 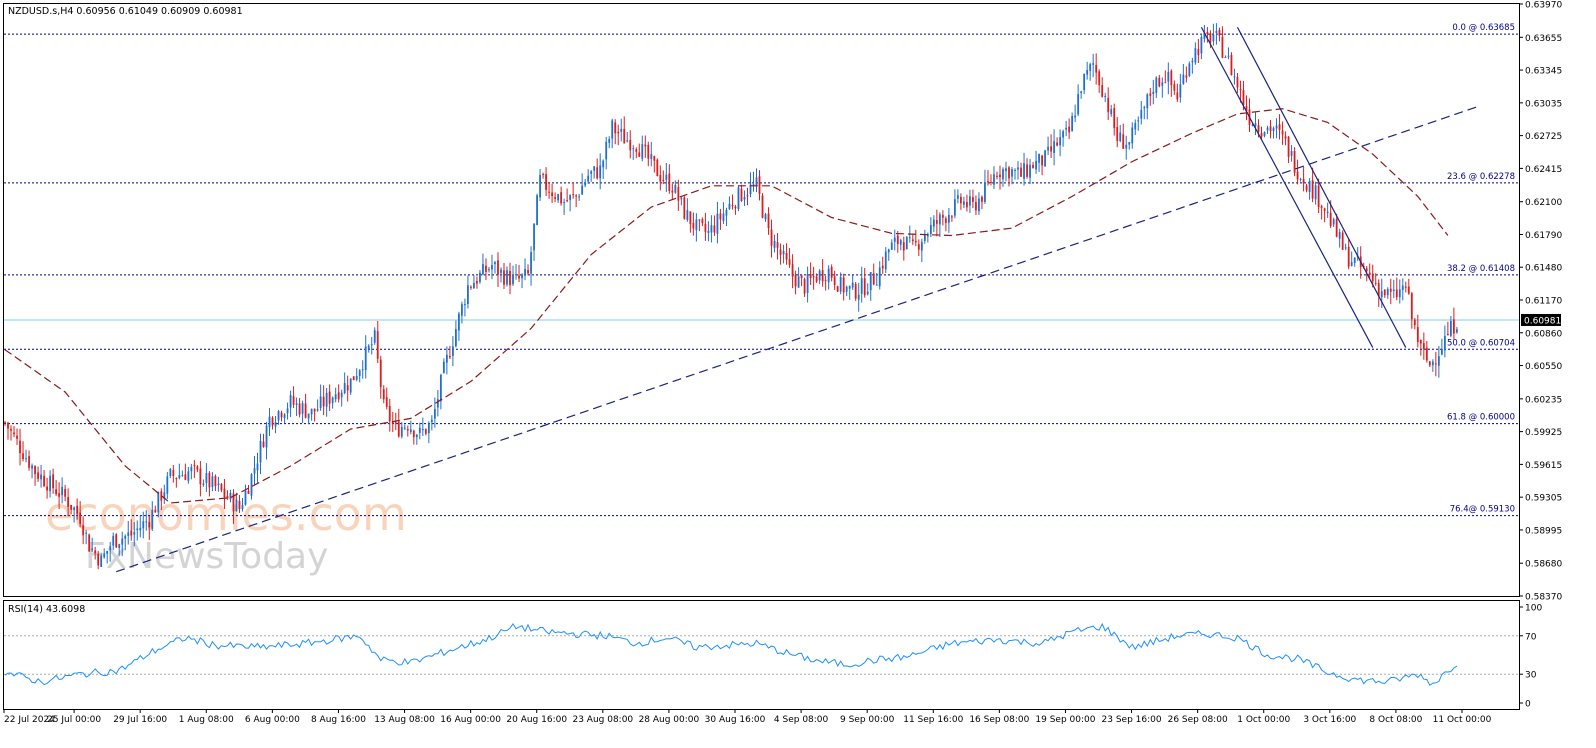 I want to click on current-price-label: 0.60981, so click(x=1542, y=321).